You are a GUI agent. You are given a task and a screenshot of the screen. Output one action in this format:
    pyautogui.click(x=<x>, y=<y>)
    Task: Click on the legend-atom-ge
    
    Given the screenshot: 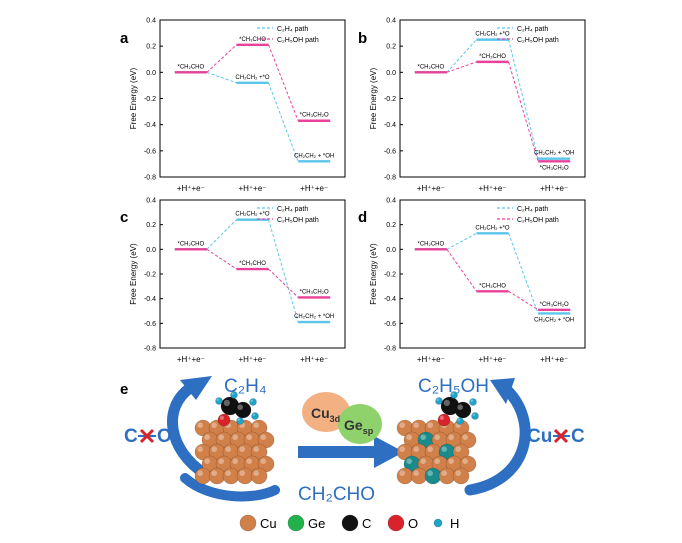 What is the action you would take?
    pyautogui.click(x=296, y=523)
    